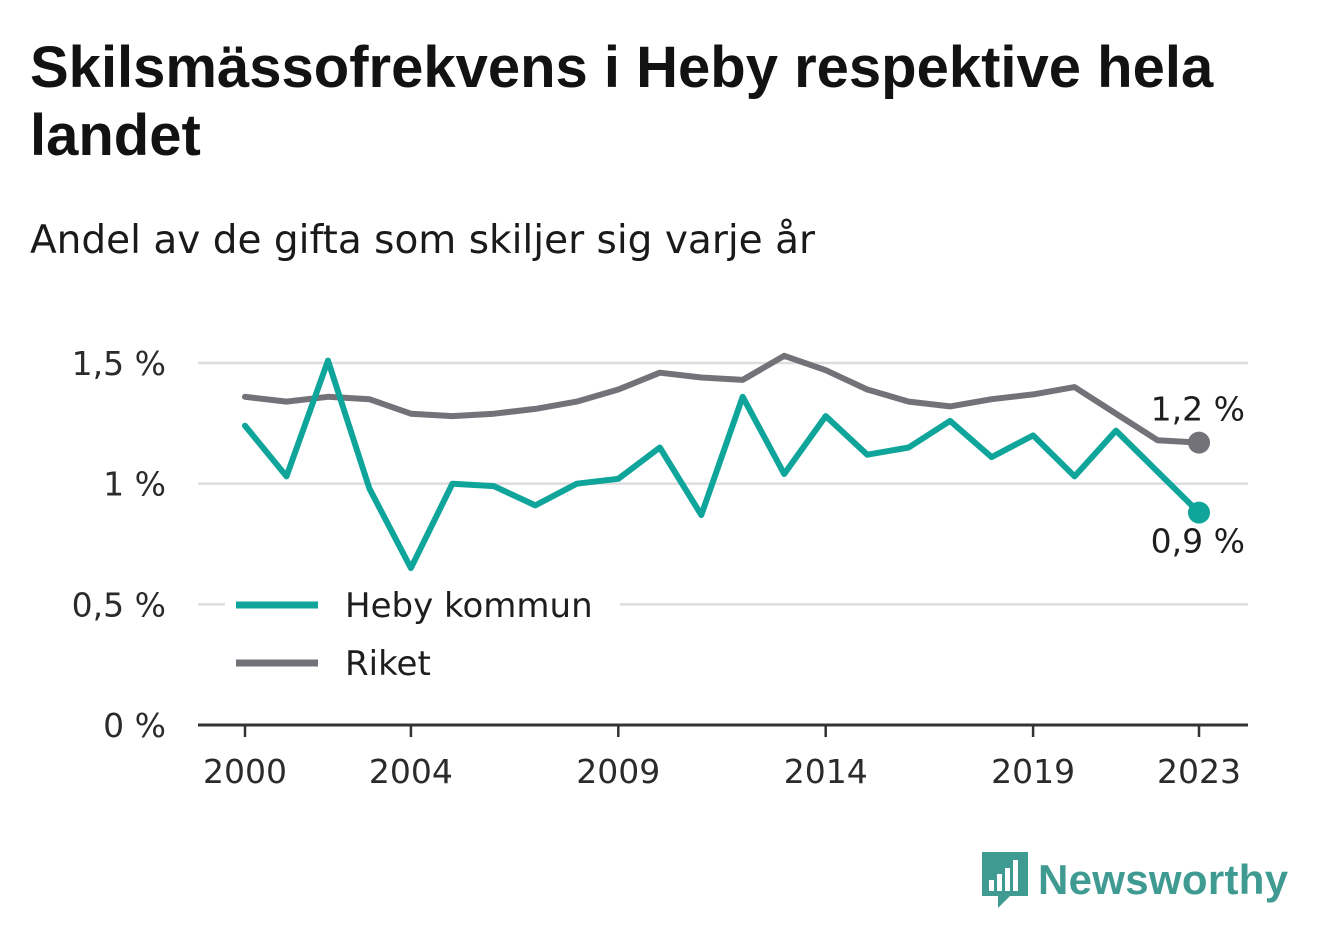 The width and height of the screenshot is (1322, 939). I want to click on x-tick-label: 2023, so click(1199, 771).